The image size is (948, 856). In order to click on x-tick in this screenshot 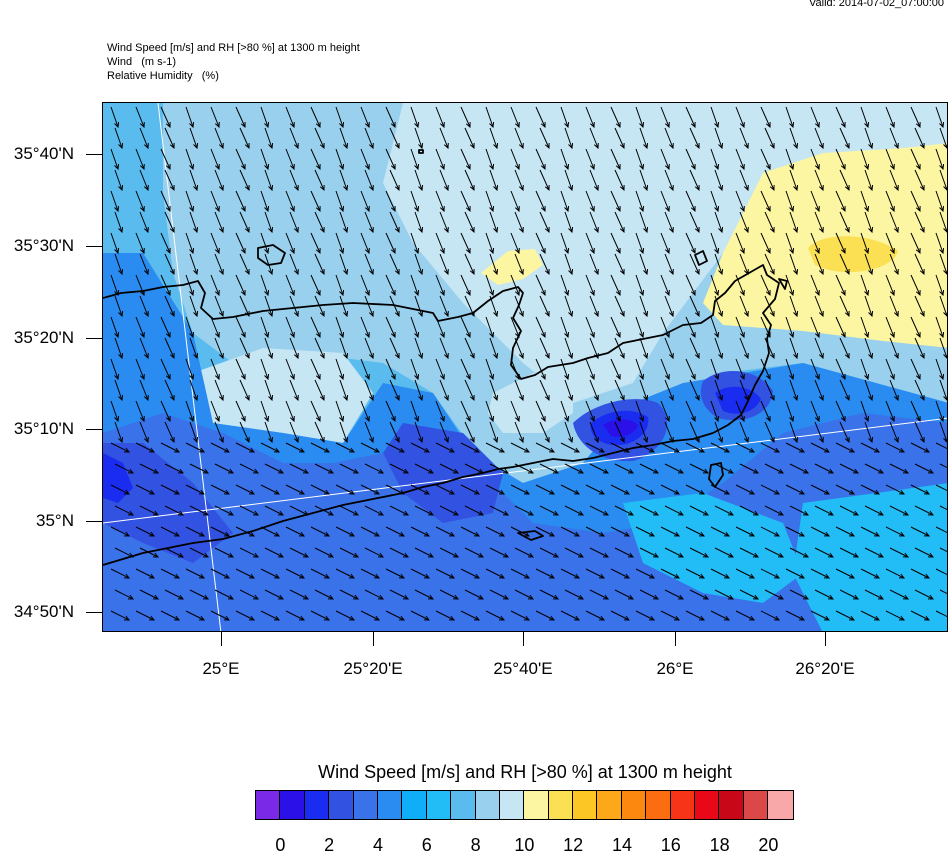, I will do `click(373, 639)`.